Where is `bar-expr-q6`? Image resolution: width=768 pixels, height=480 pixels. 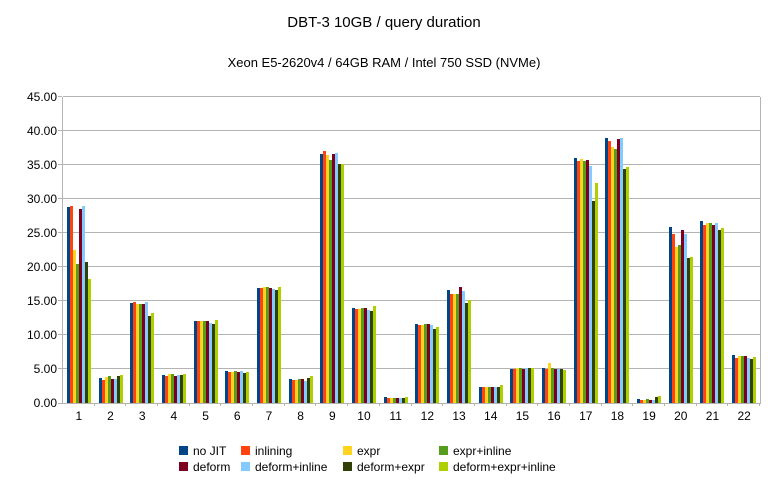 bar-expr-q6 is located at coordinates (233, 387).